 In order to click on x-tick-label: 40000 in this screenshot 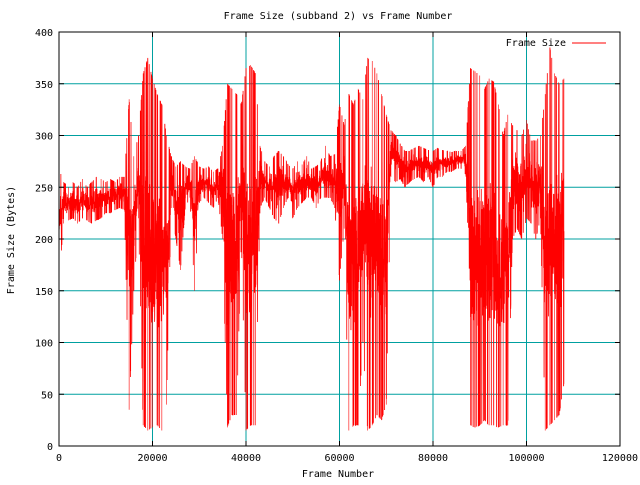, I will do `click(246, 458)`.